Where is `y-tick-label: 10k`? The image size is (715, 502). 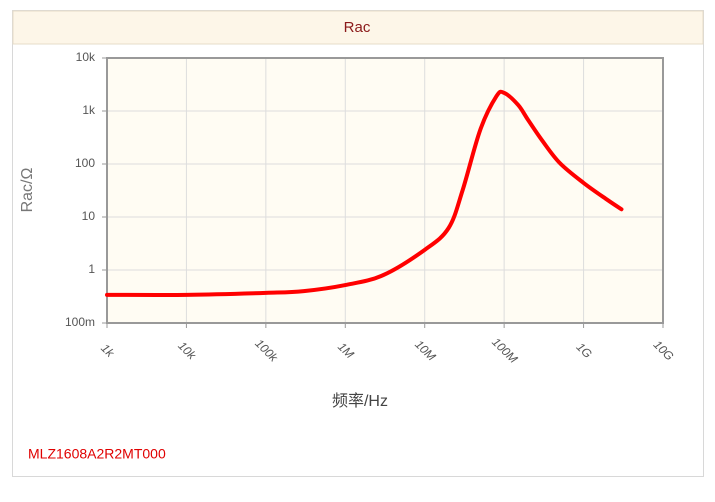
y-tick-label: 10k is located at coordinates (86, 57).